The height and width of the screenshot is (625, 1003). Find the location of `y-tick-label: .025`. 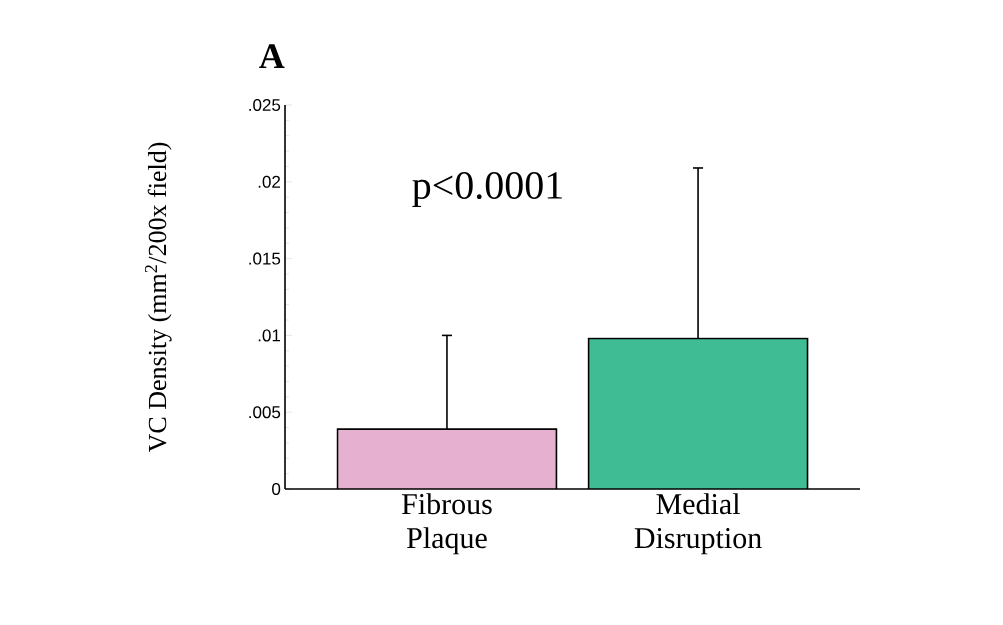

y-tick-label: .025 is located at coordinates (265, 105).